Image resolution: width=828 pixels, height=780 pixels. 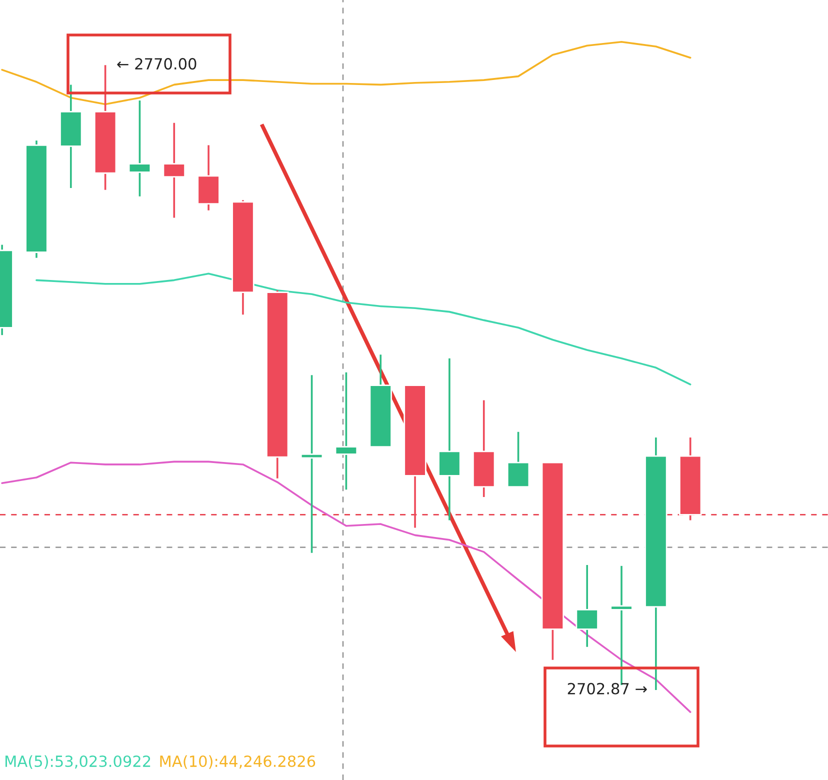 What do you see at coordinates (238, 762) in the screenshot?
I see `annotation: MA(10):44,246.2826` at bounding box center [238, 762].